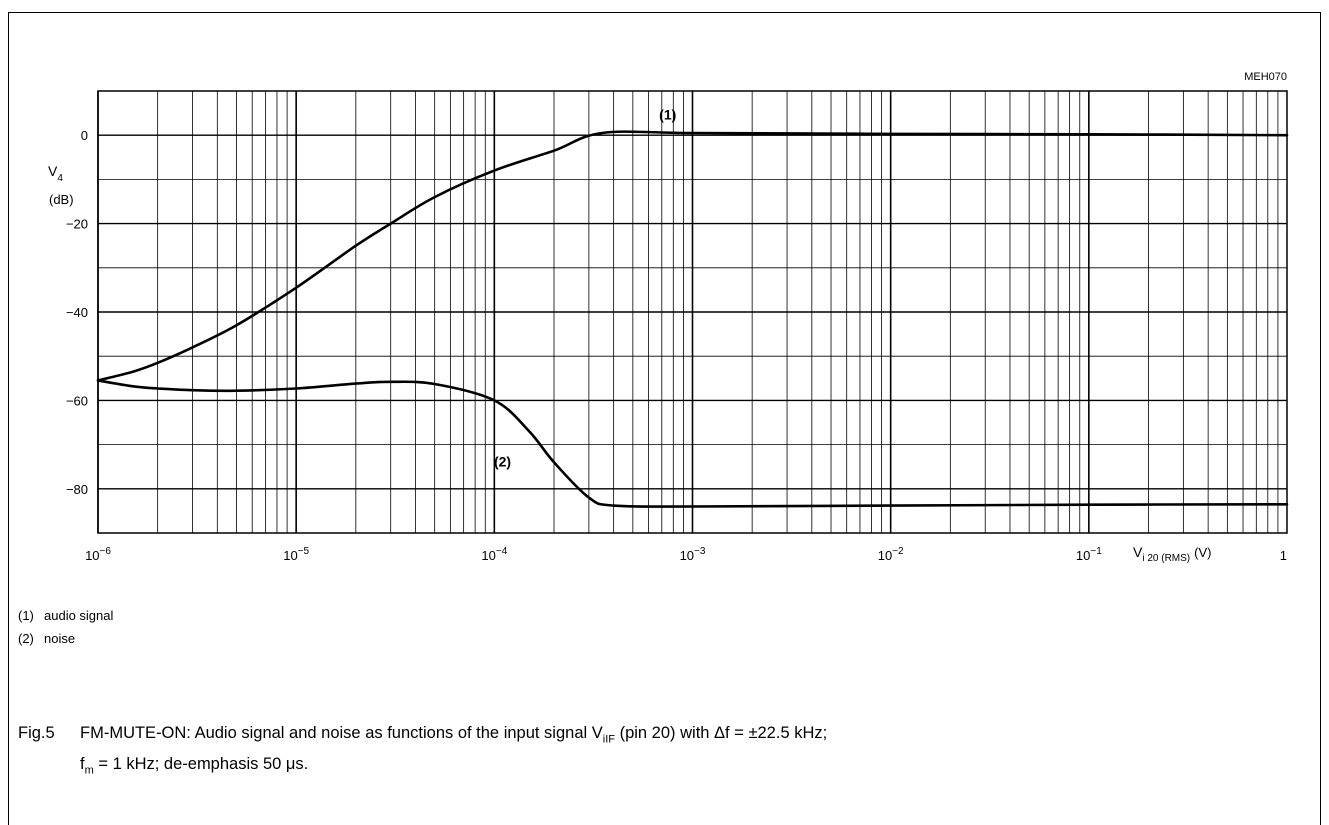 Image resolution: width=1329 pixels, height=825 pixels. I want to click on note-audio-signal: (1) audio signal, so click(65, 615).